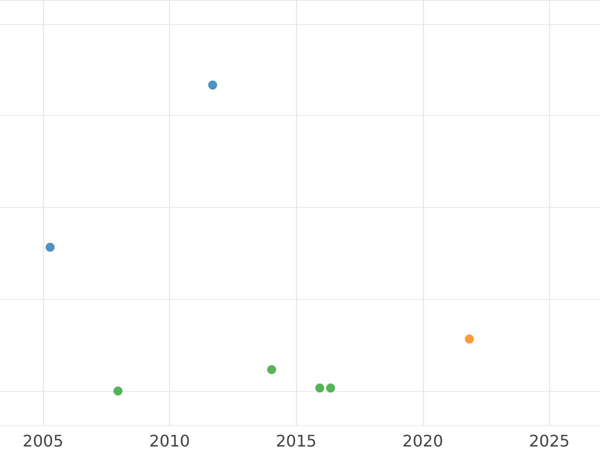 The height and width of the screenshot is (450, 600). Describe the element at coordinates (43, 441) in the screenshot. I see `x-tick-label: 2005` at that location.